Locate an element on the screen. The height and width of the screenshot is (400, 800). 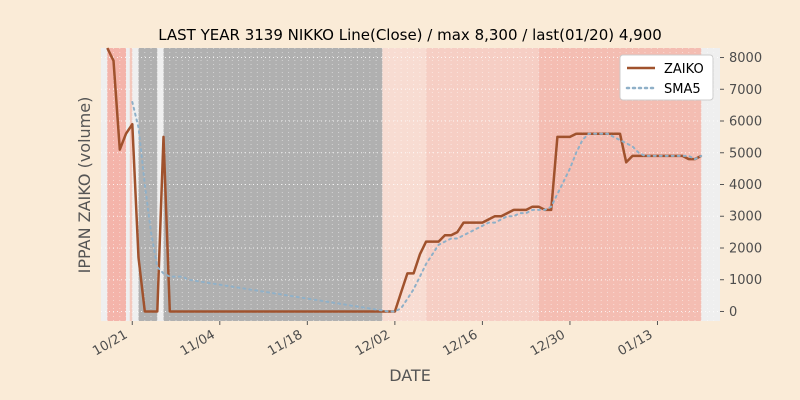
y-tick-label-6: 6000 is located at coordinates (745, 122).